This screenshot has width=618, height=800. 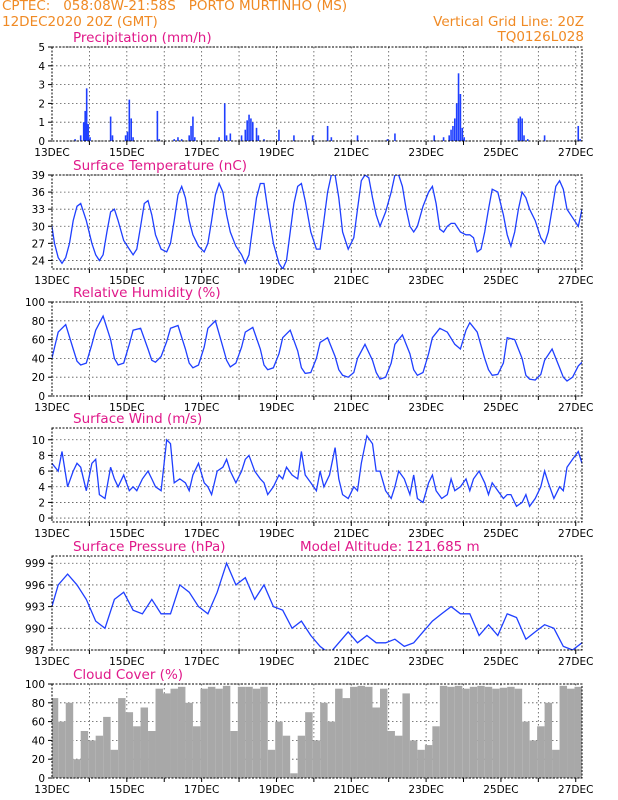 What do you see at coordinates (35, 564) in the screenshot?
I see `y-tick-label: 999` at bounding box center [35, 564].